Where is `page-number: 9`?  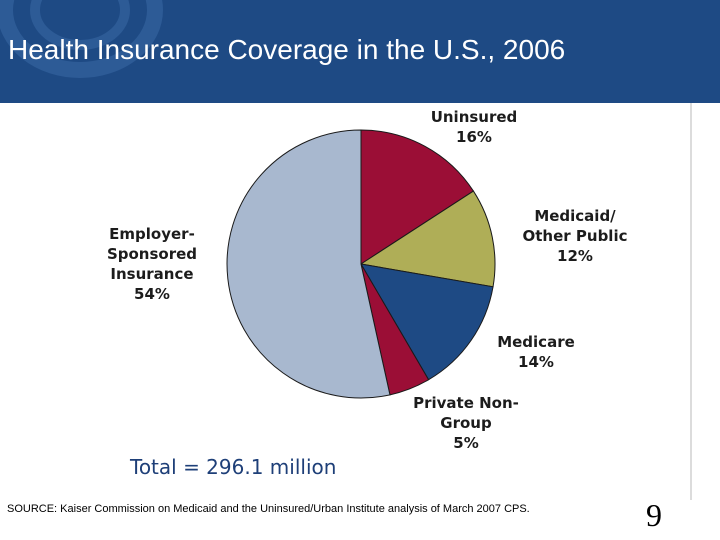 page-number: 9 is located at coordinates (654, 515).